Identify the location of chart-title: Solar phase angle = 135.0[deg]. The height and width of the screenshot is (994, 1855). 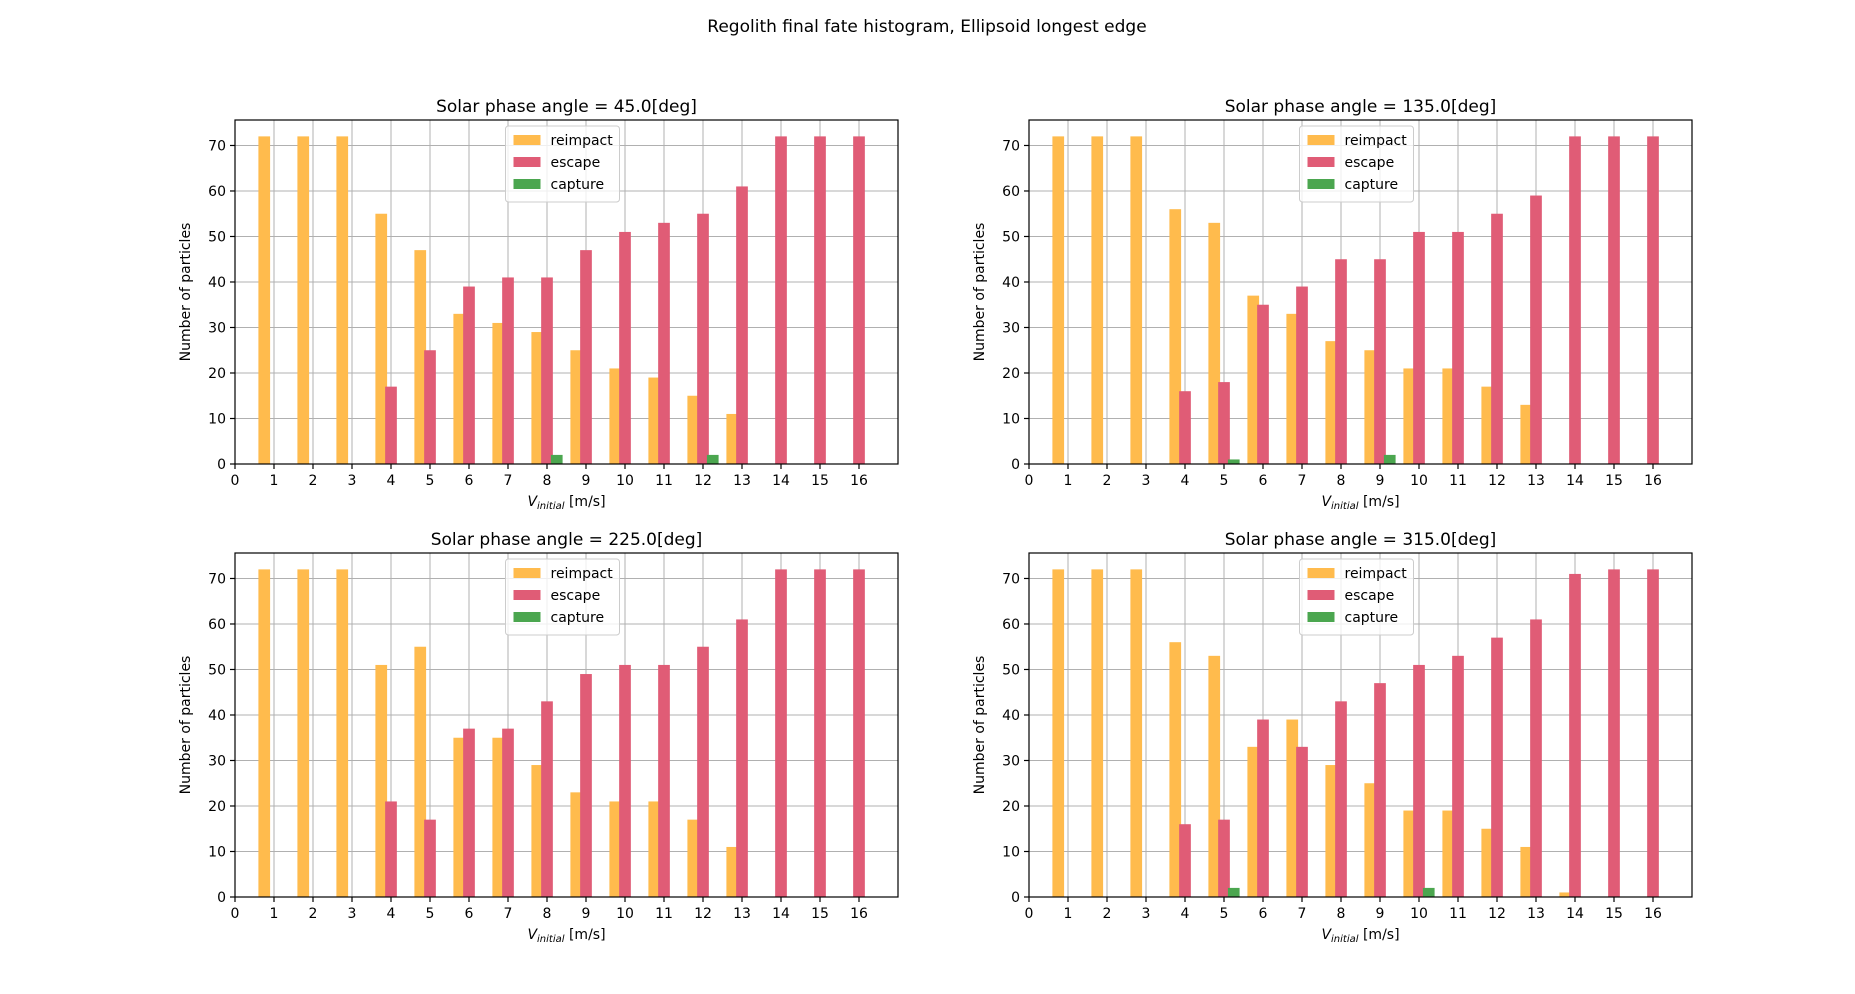
(1361, 107).